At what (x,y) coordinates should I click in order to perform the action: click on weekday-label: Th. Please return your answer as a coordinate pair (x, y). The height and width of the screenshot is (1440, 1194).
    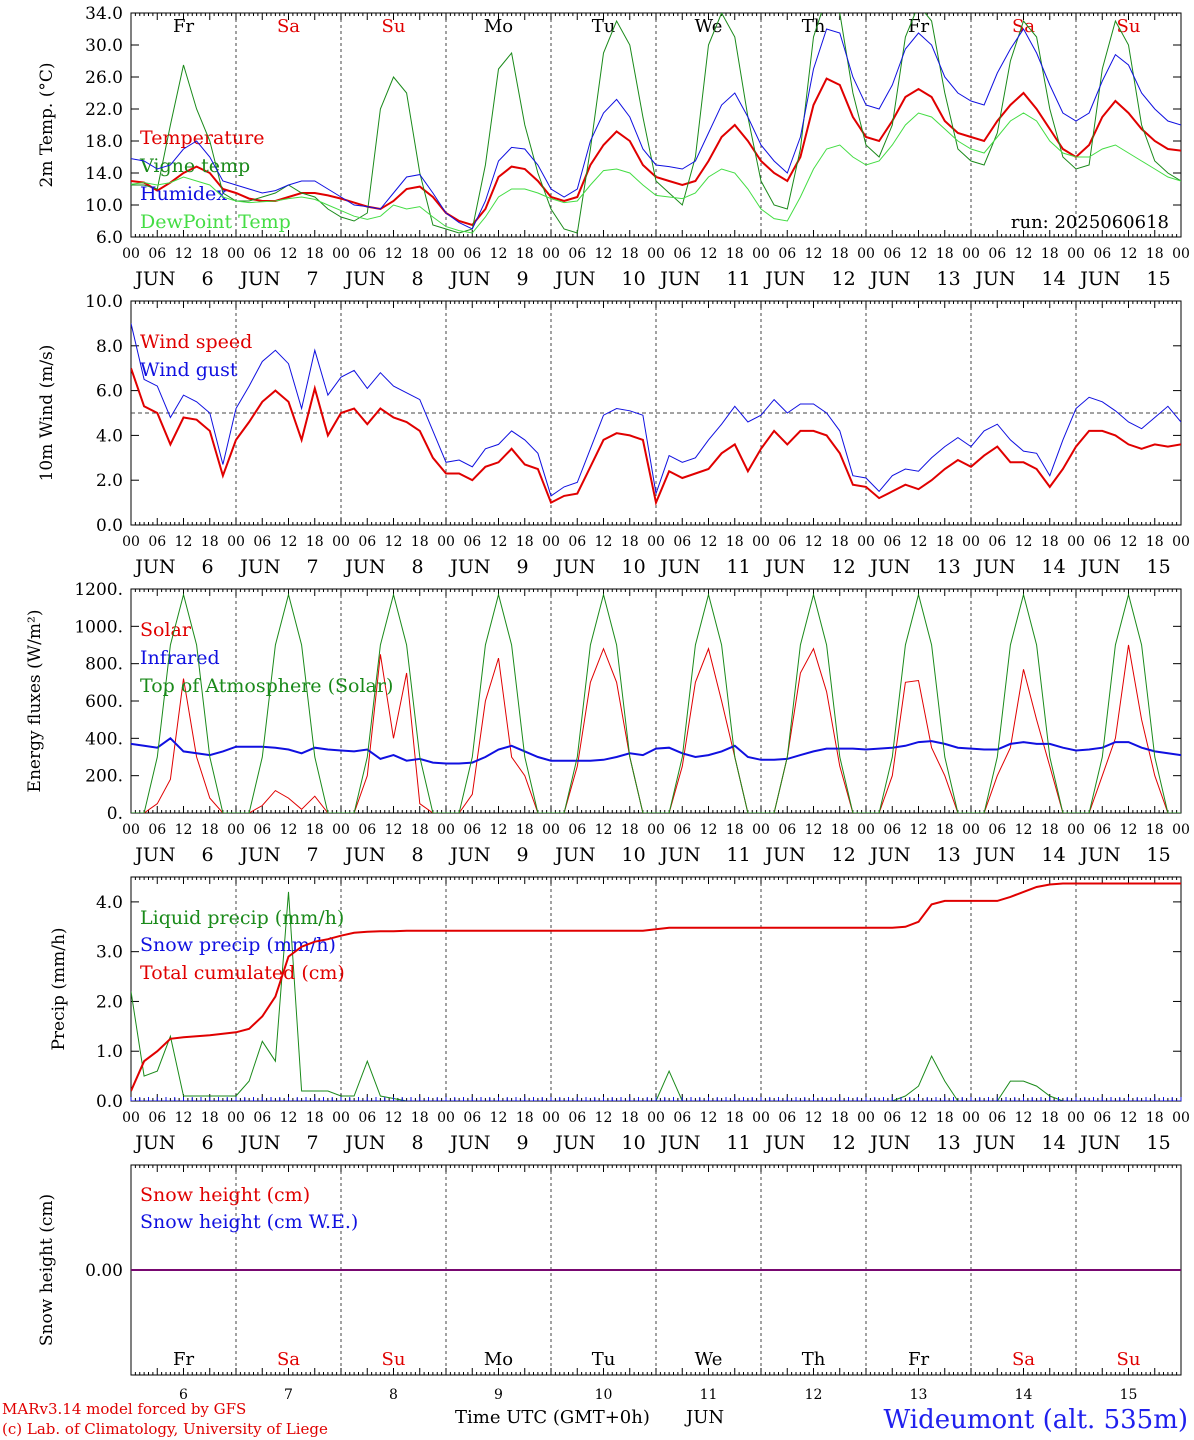
    Looking at the image, I should click on (814, 26).